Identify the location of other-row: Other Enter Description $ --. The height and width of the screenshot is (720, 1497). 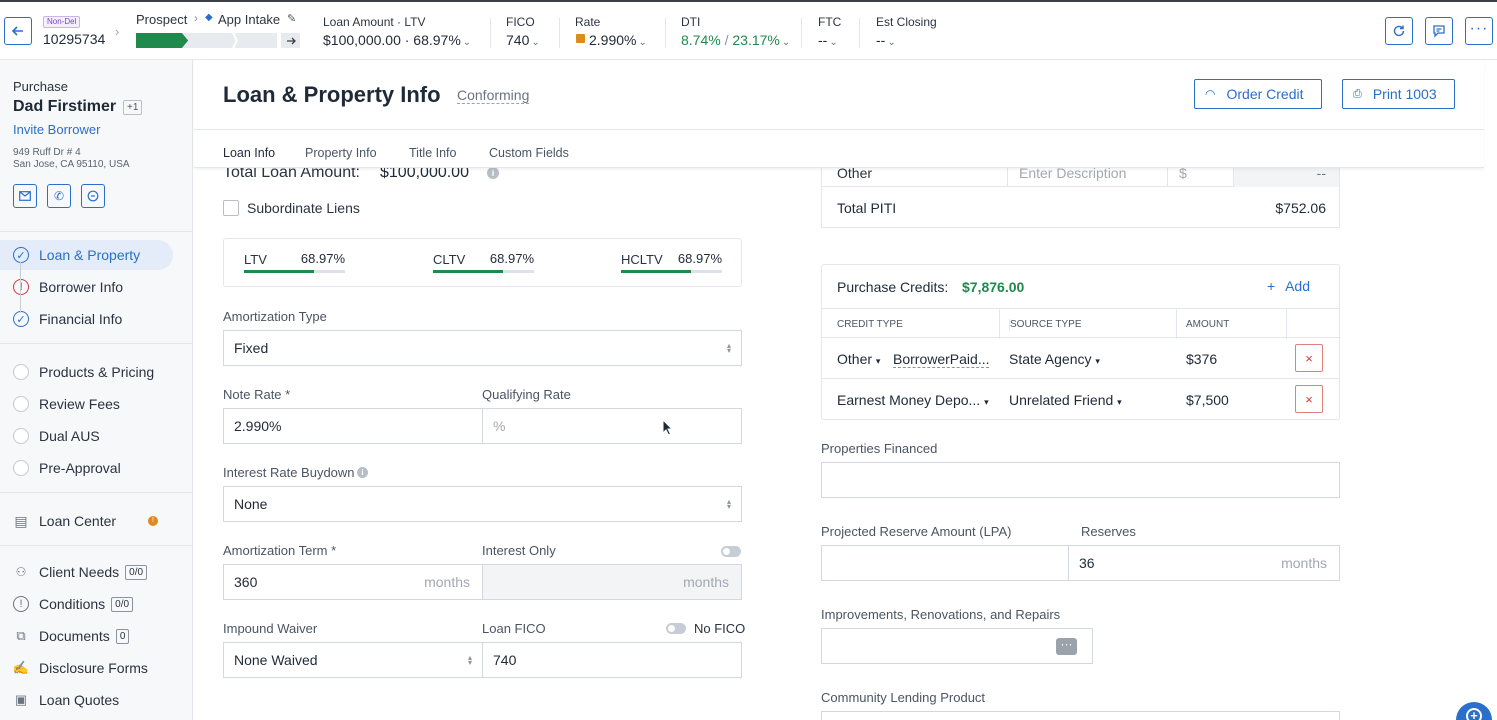
(1080, 168).